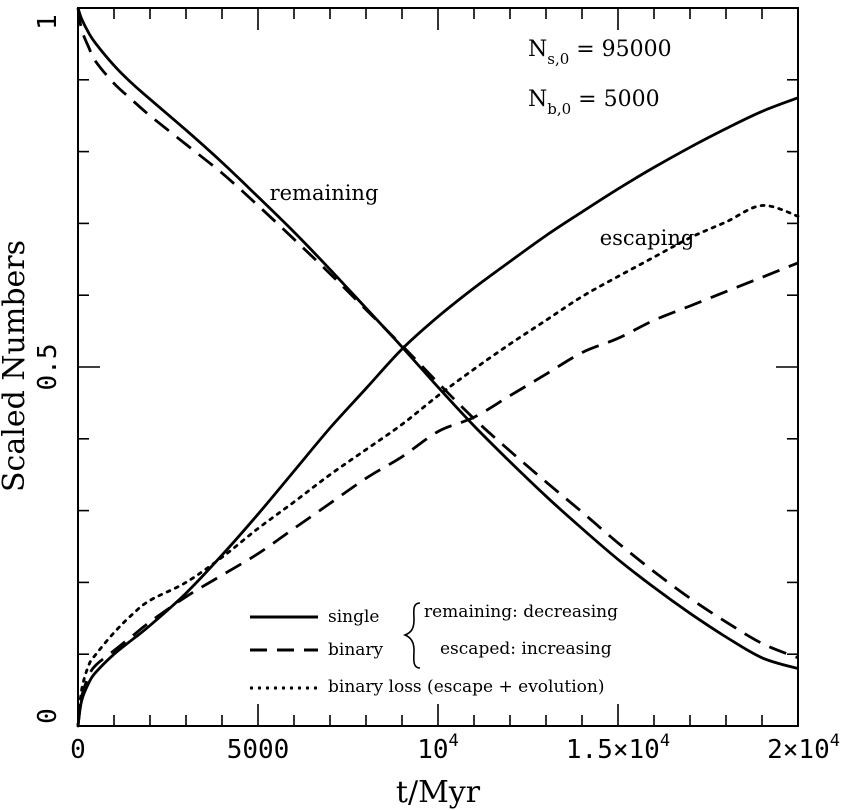 This screenshot has width=844, height=810. What do you see at coordinates (356, 650) in the screenshot?
I see `legend-label-binary: binary` at bounding box center [356, 650].